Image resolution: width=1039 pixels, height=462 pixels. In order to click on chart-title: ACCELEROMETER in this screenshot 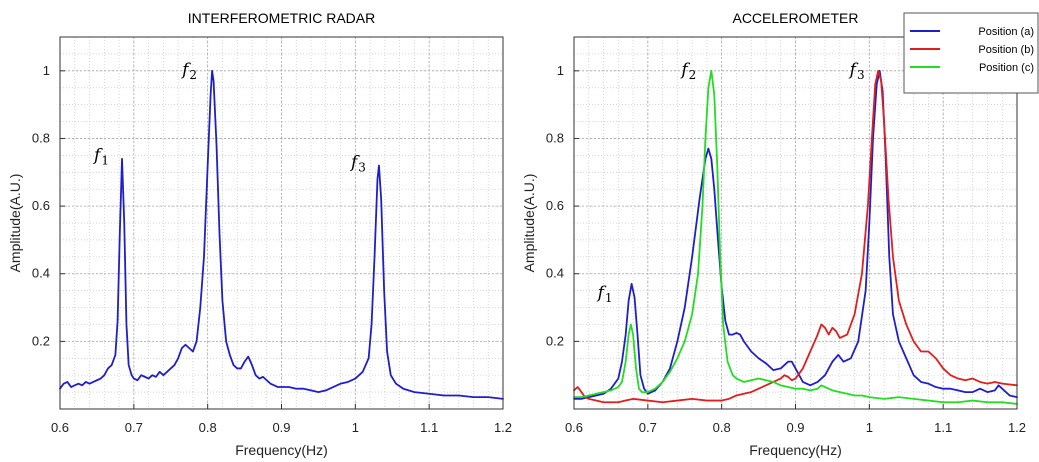, I will do `click(795, 18)`.